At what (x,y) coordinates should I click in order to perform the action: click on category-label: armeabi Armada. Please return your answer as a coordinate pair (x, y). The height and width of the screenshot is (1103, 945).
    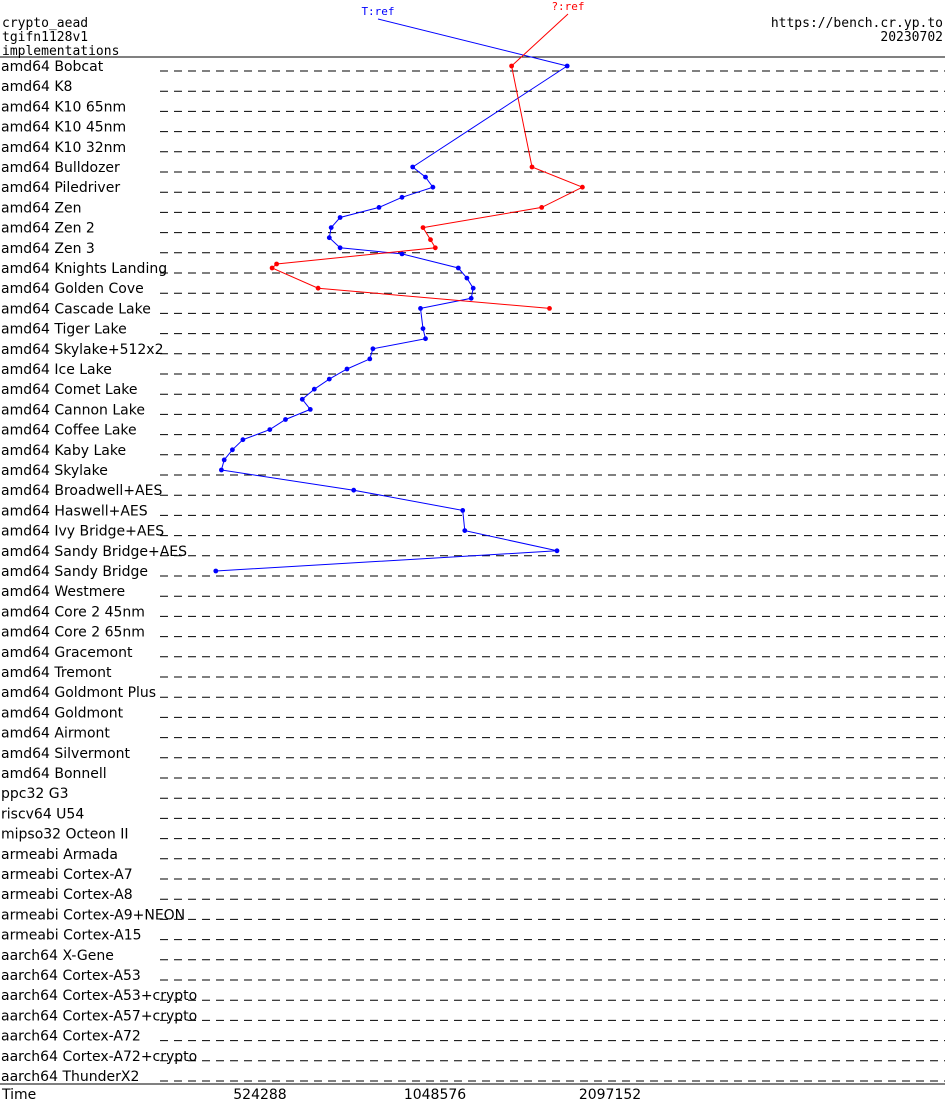
    Looking at the image, I should click on (59, 855).